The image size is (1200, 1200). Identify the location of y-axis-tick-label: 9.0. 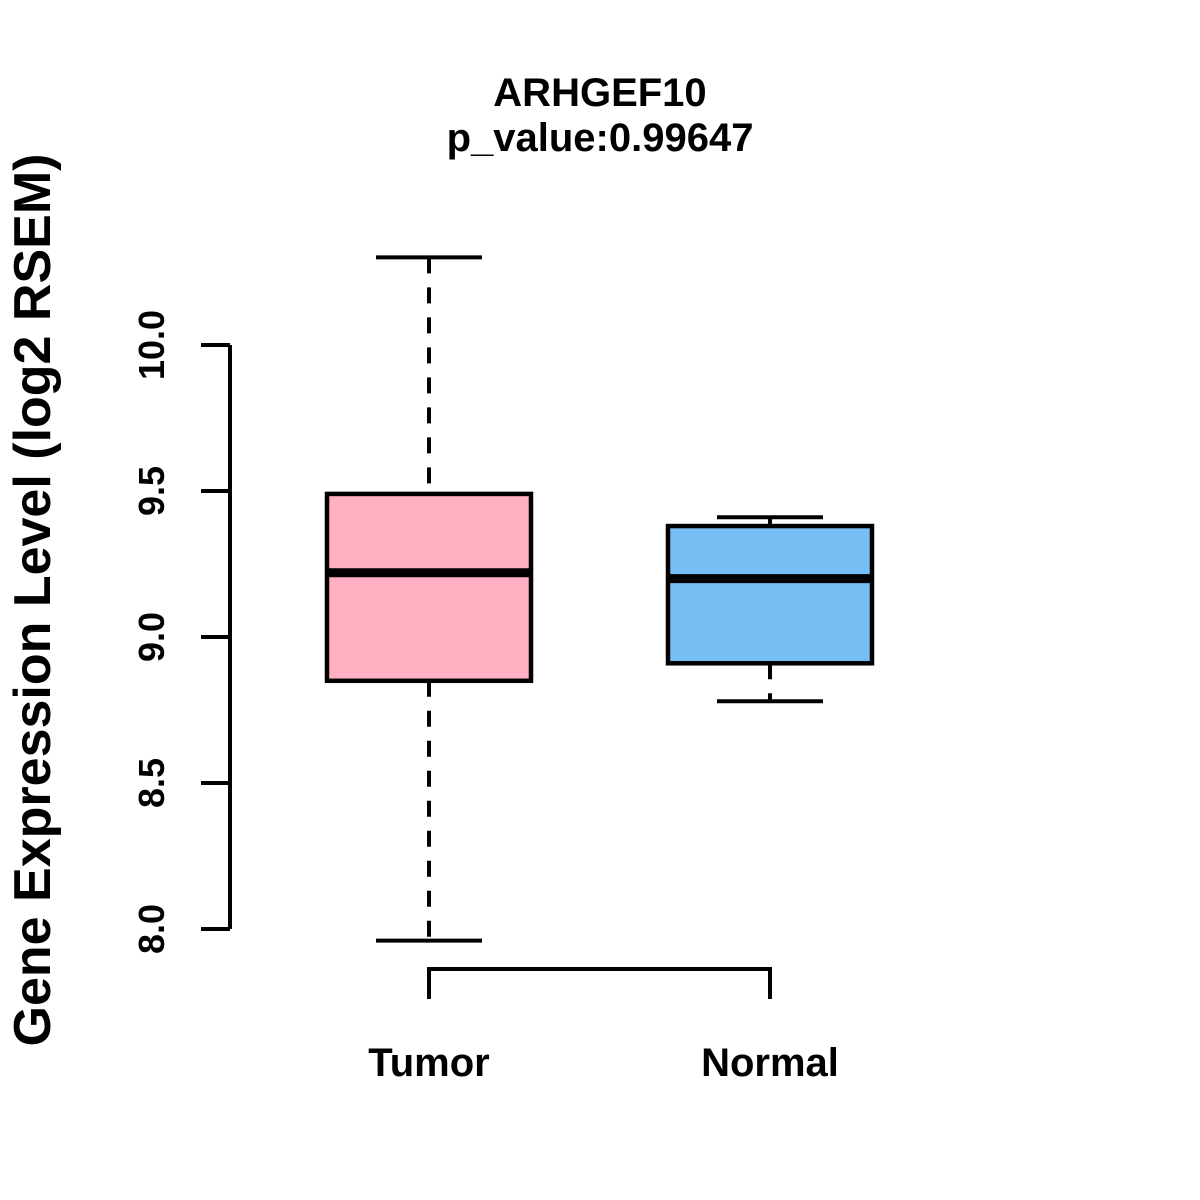
(151, 637).